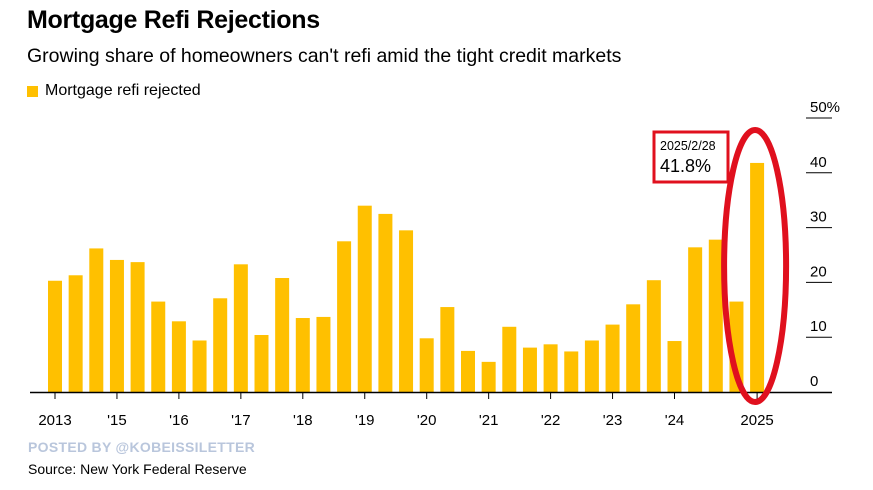 Image resolution: width=873 pixels, height=490 pixels. What do you see at coordinates (32, 91) in the screenshot?
I see `legend-swatch` at bounding box center [32, 91].